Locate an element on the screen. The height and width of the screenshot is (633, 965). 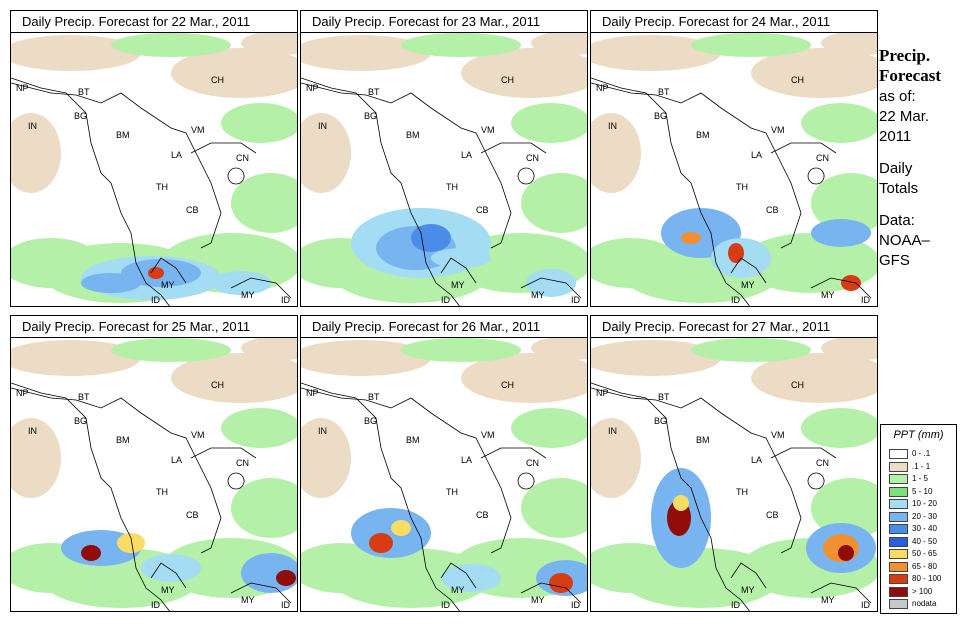
country-label: BG is located at coordinates (660, 421).